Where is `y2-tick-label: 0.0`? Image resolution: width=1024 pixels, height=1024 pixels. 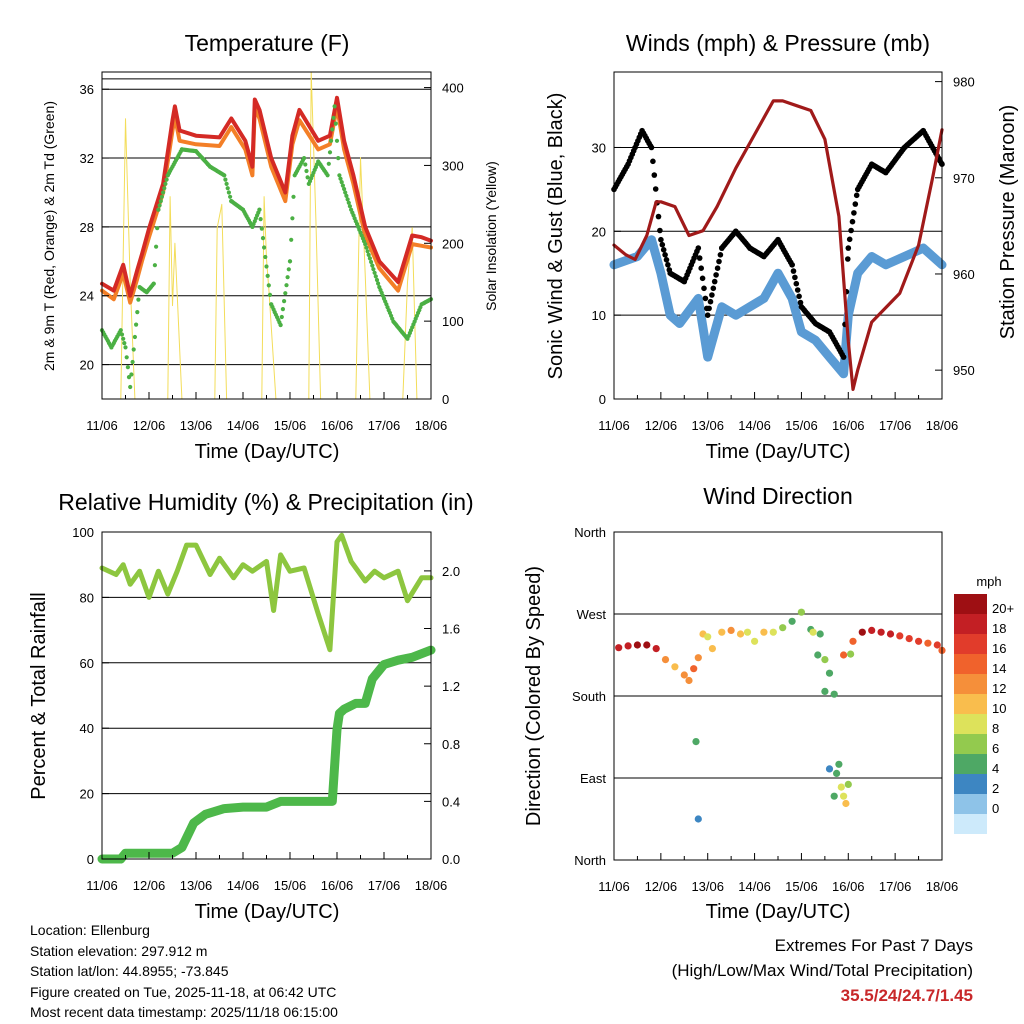 y2-tick-label: 0.0 is located at coordinates (451, 859).